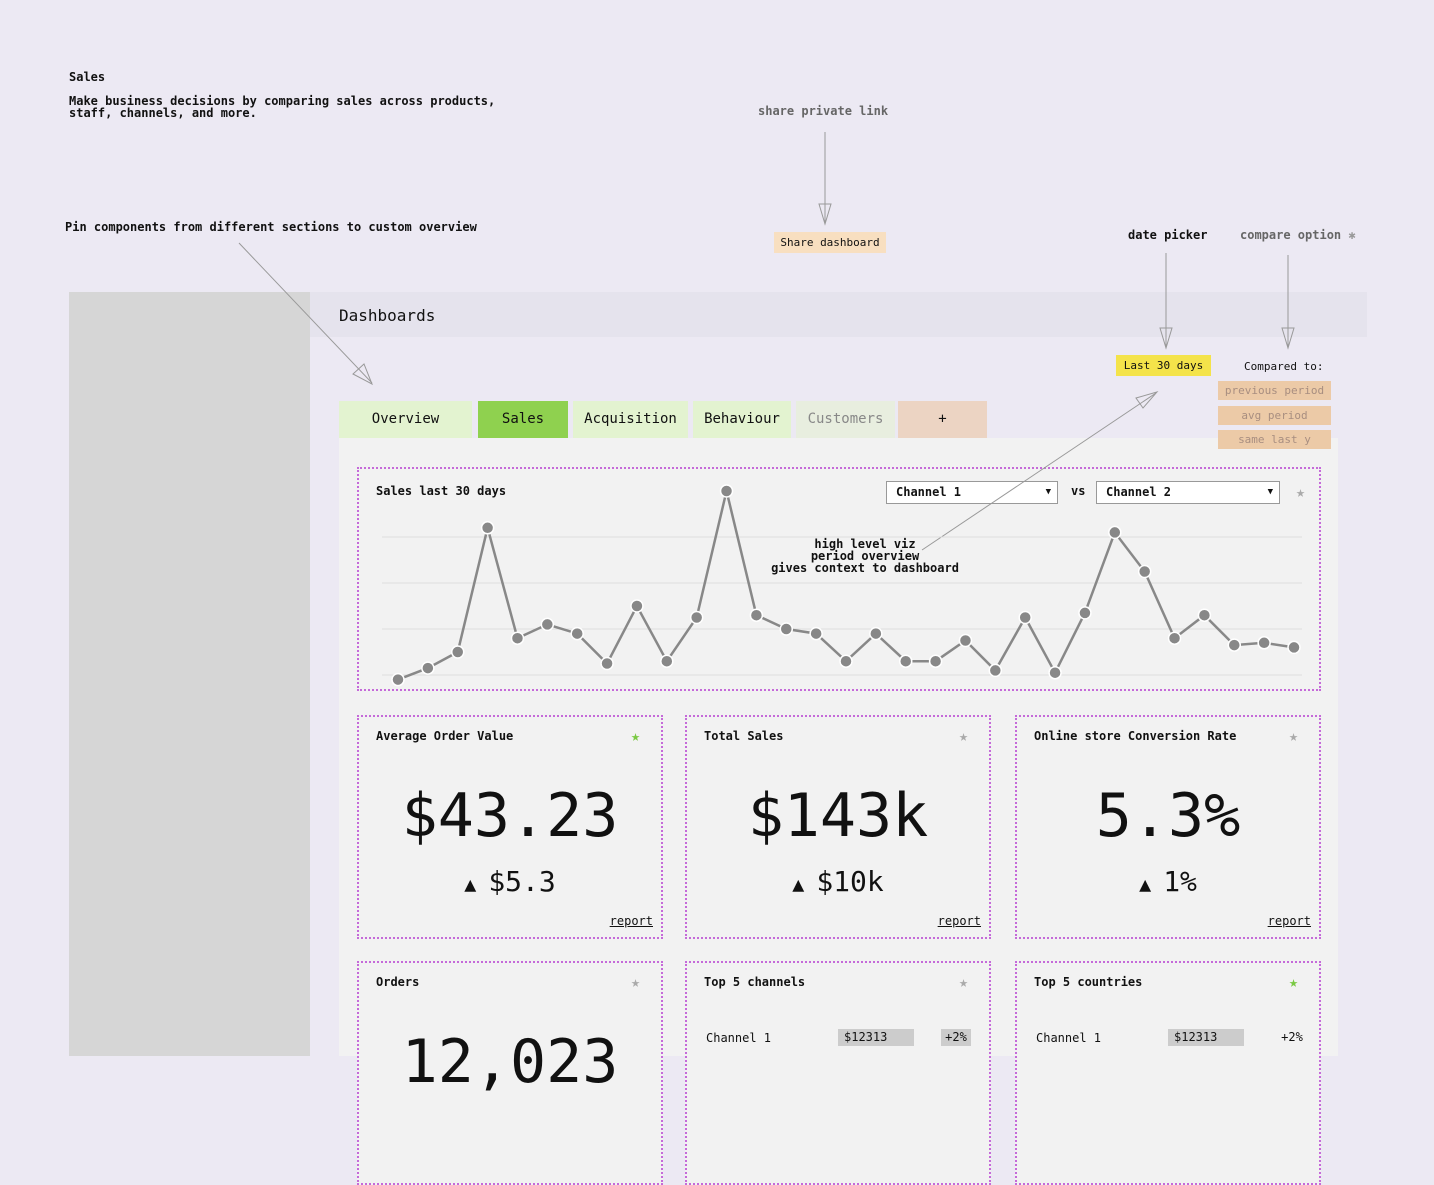 Image resolution: width=1434 pixels, height=1185 pixels. Describe the element at coordinates (1135, 736) in the screenshot. I see `card-title: Online store Conversion Rate` at that location.